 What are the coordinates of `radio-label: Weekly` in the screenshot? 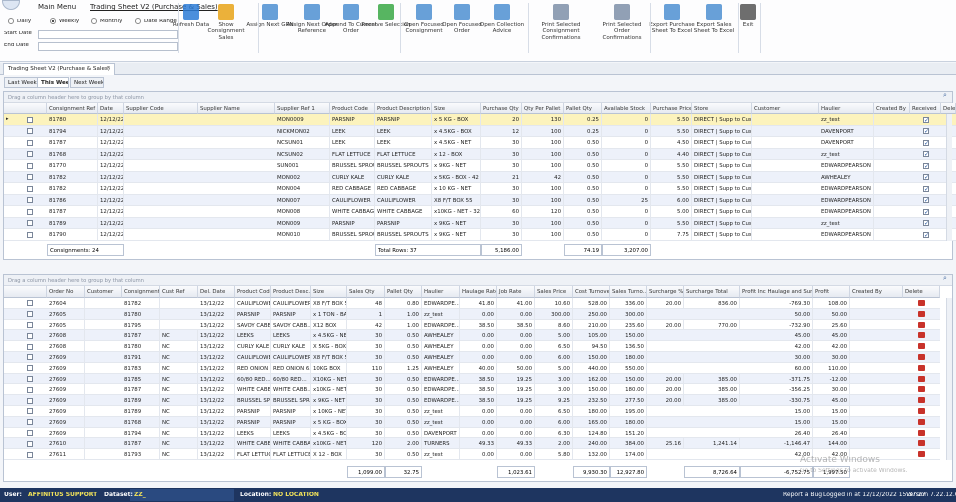 It's located at (69, 21).